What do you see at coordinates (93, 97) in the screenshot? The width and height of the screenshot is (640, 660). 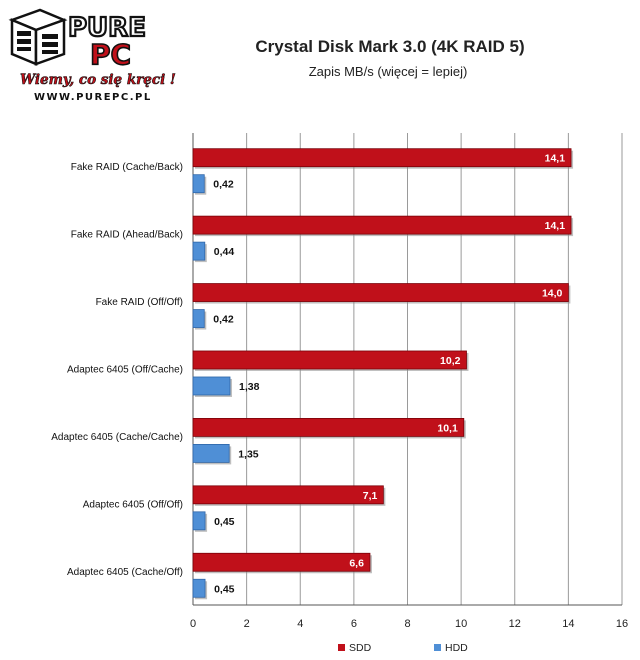 I see `logo-url: WWW.PUREPC.PL` at bounding box center [93, 97].